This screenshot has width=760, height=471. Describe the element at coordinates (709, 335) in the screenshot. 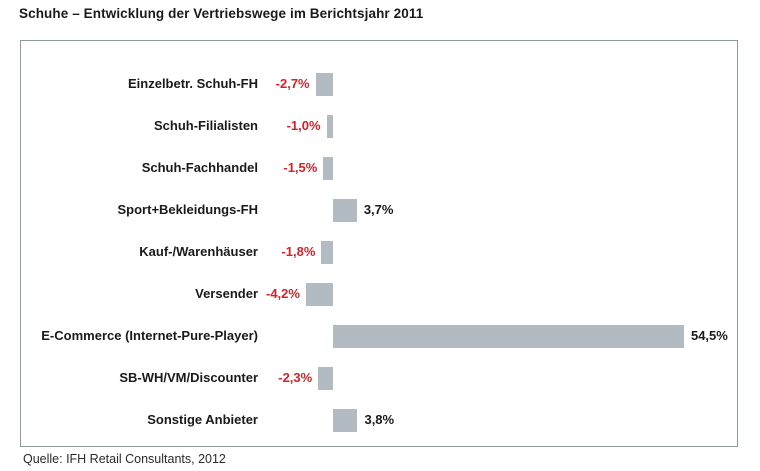

I see `value-label: 54,5%` at that location.